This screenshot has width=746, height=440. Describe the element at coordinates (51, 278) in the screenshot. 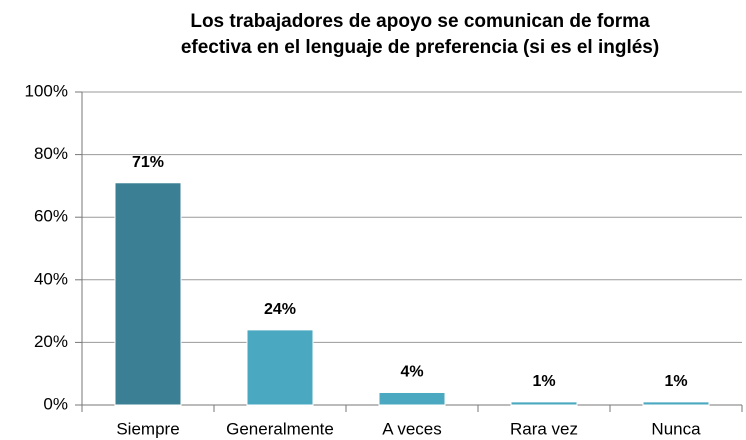

I see `y-tick-label: 40%` at that location.